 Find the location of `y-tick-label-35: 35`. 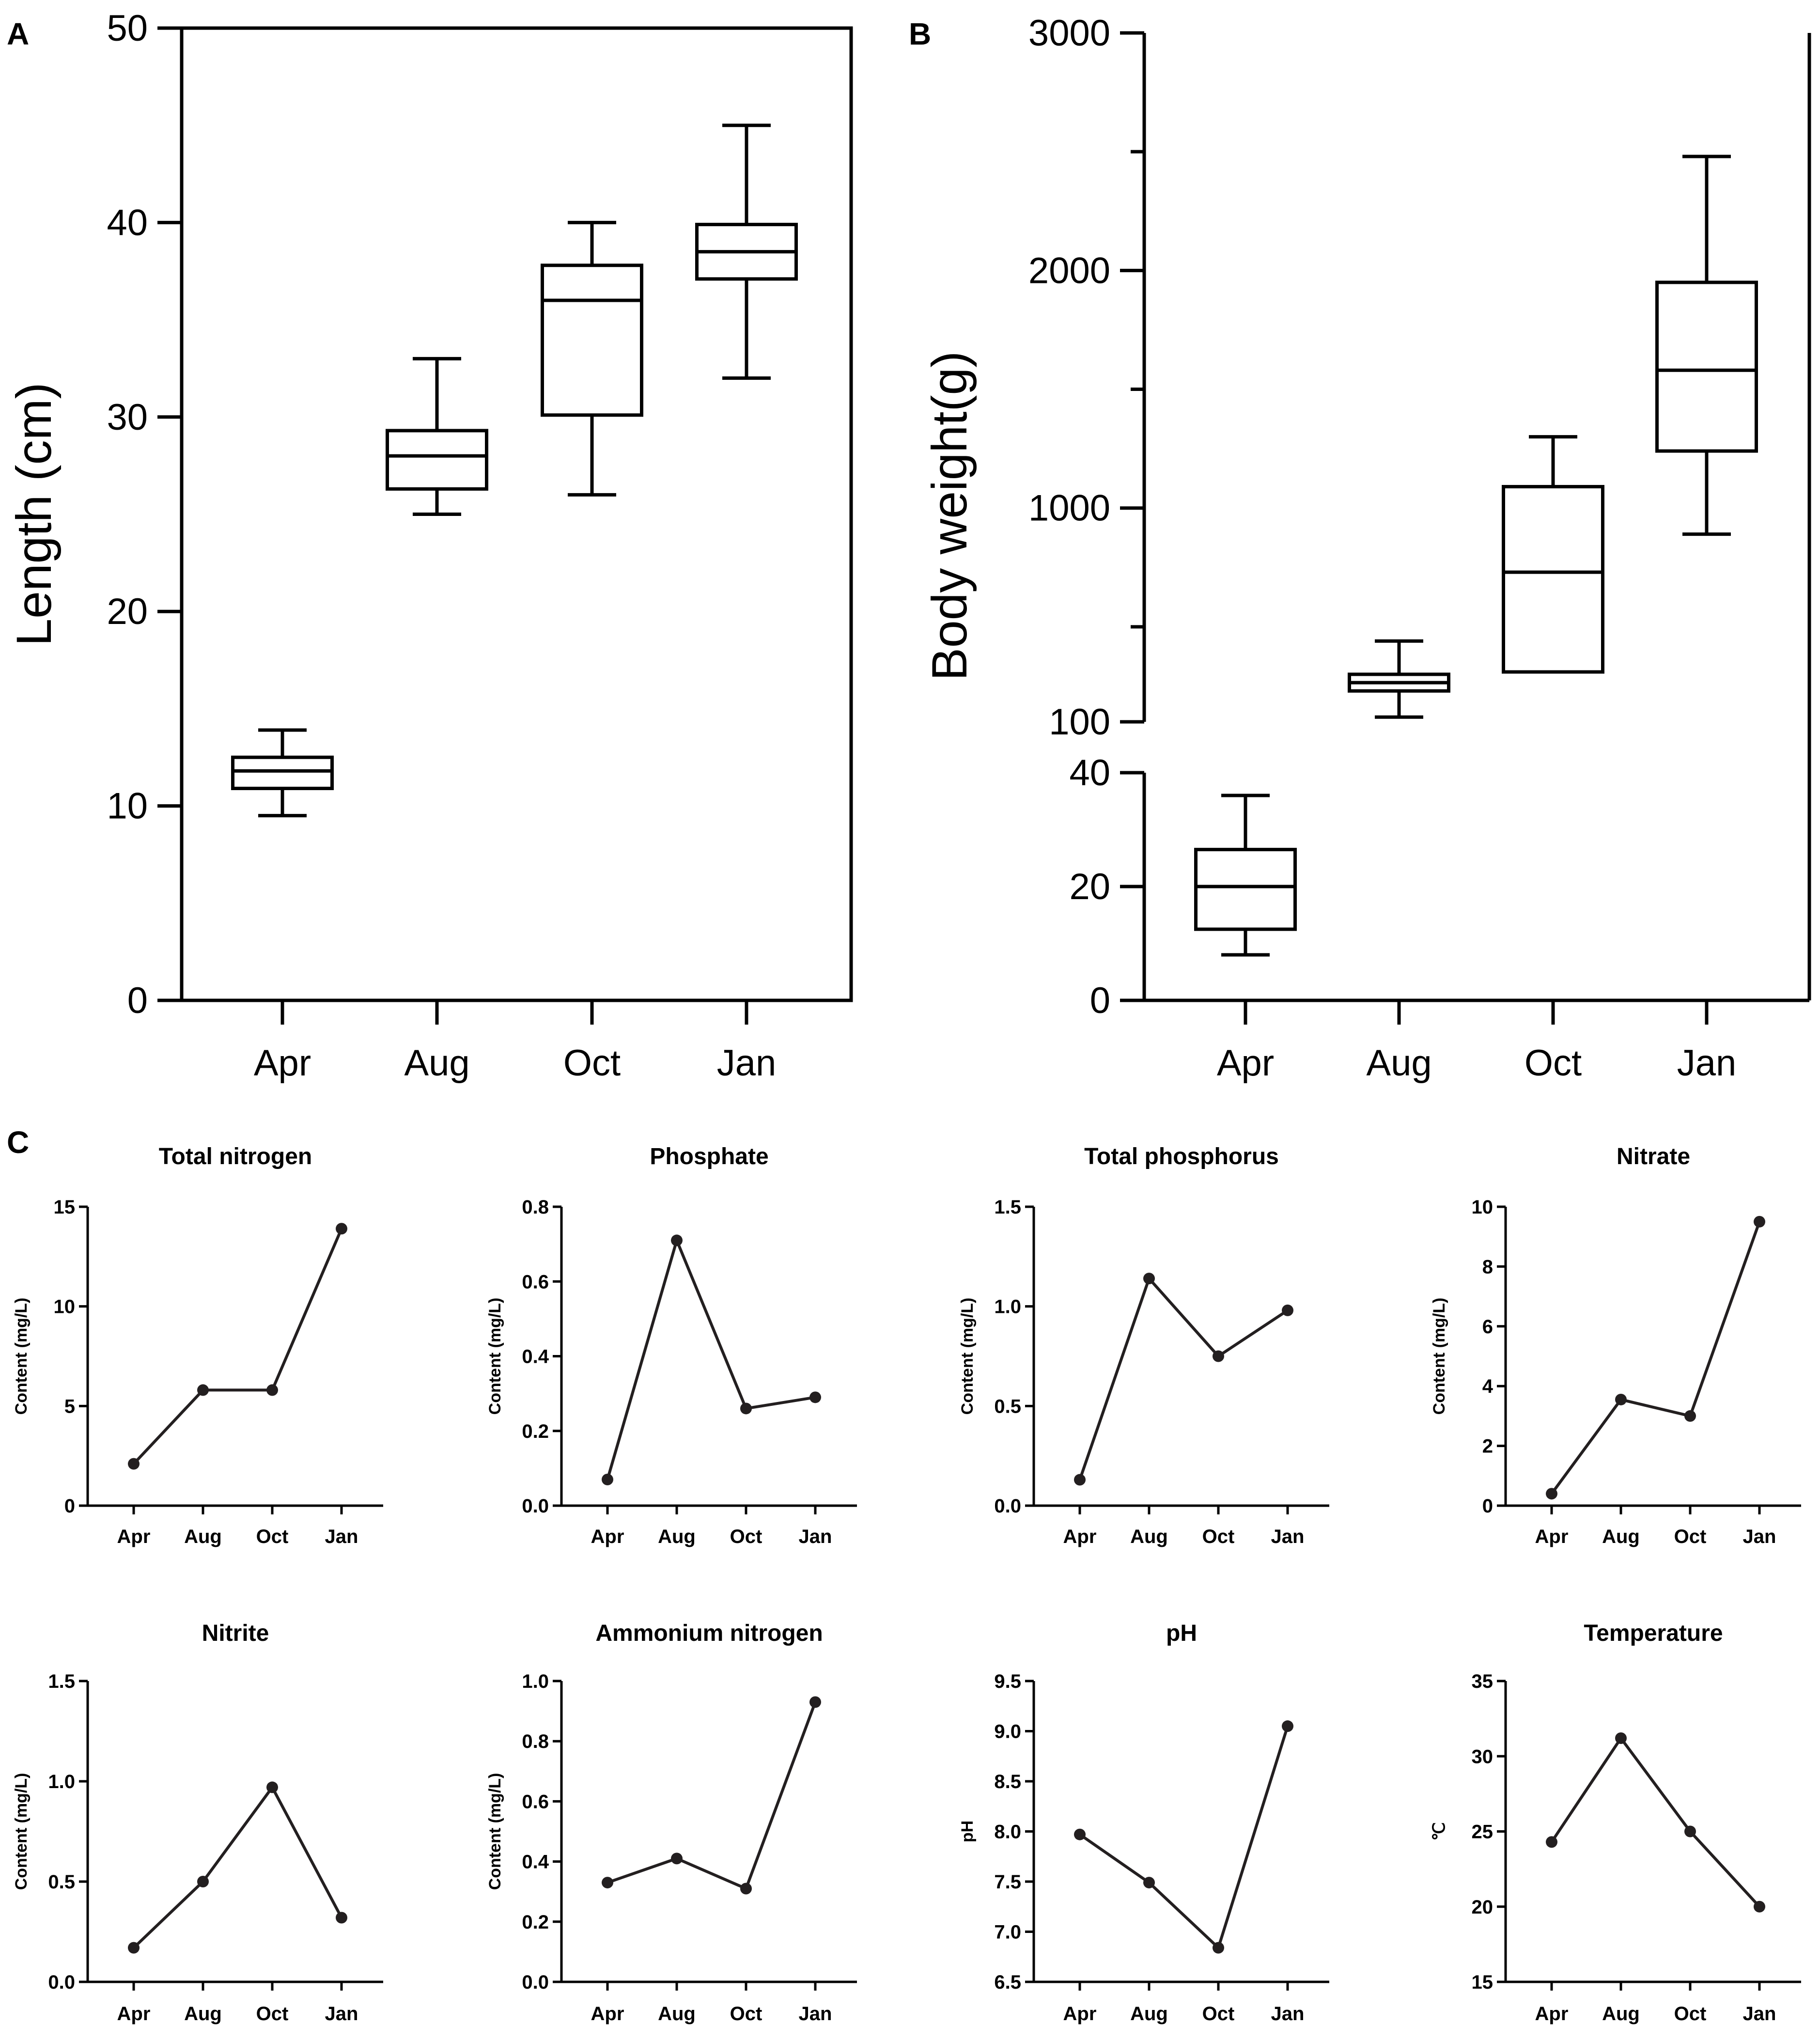

y-tick-label-35: 35 is located at coordinates (1482, 1682).